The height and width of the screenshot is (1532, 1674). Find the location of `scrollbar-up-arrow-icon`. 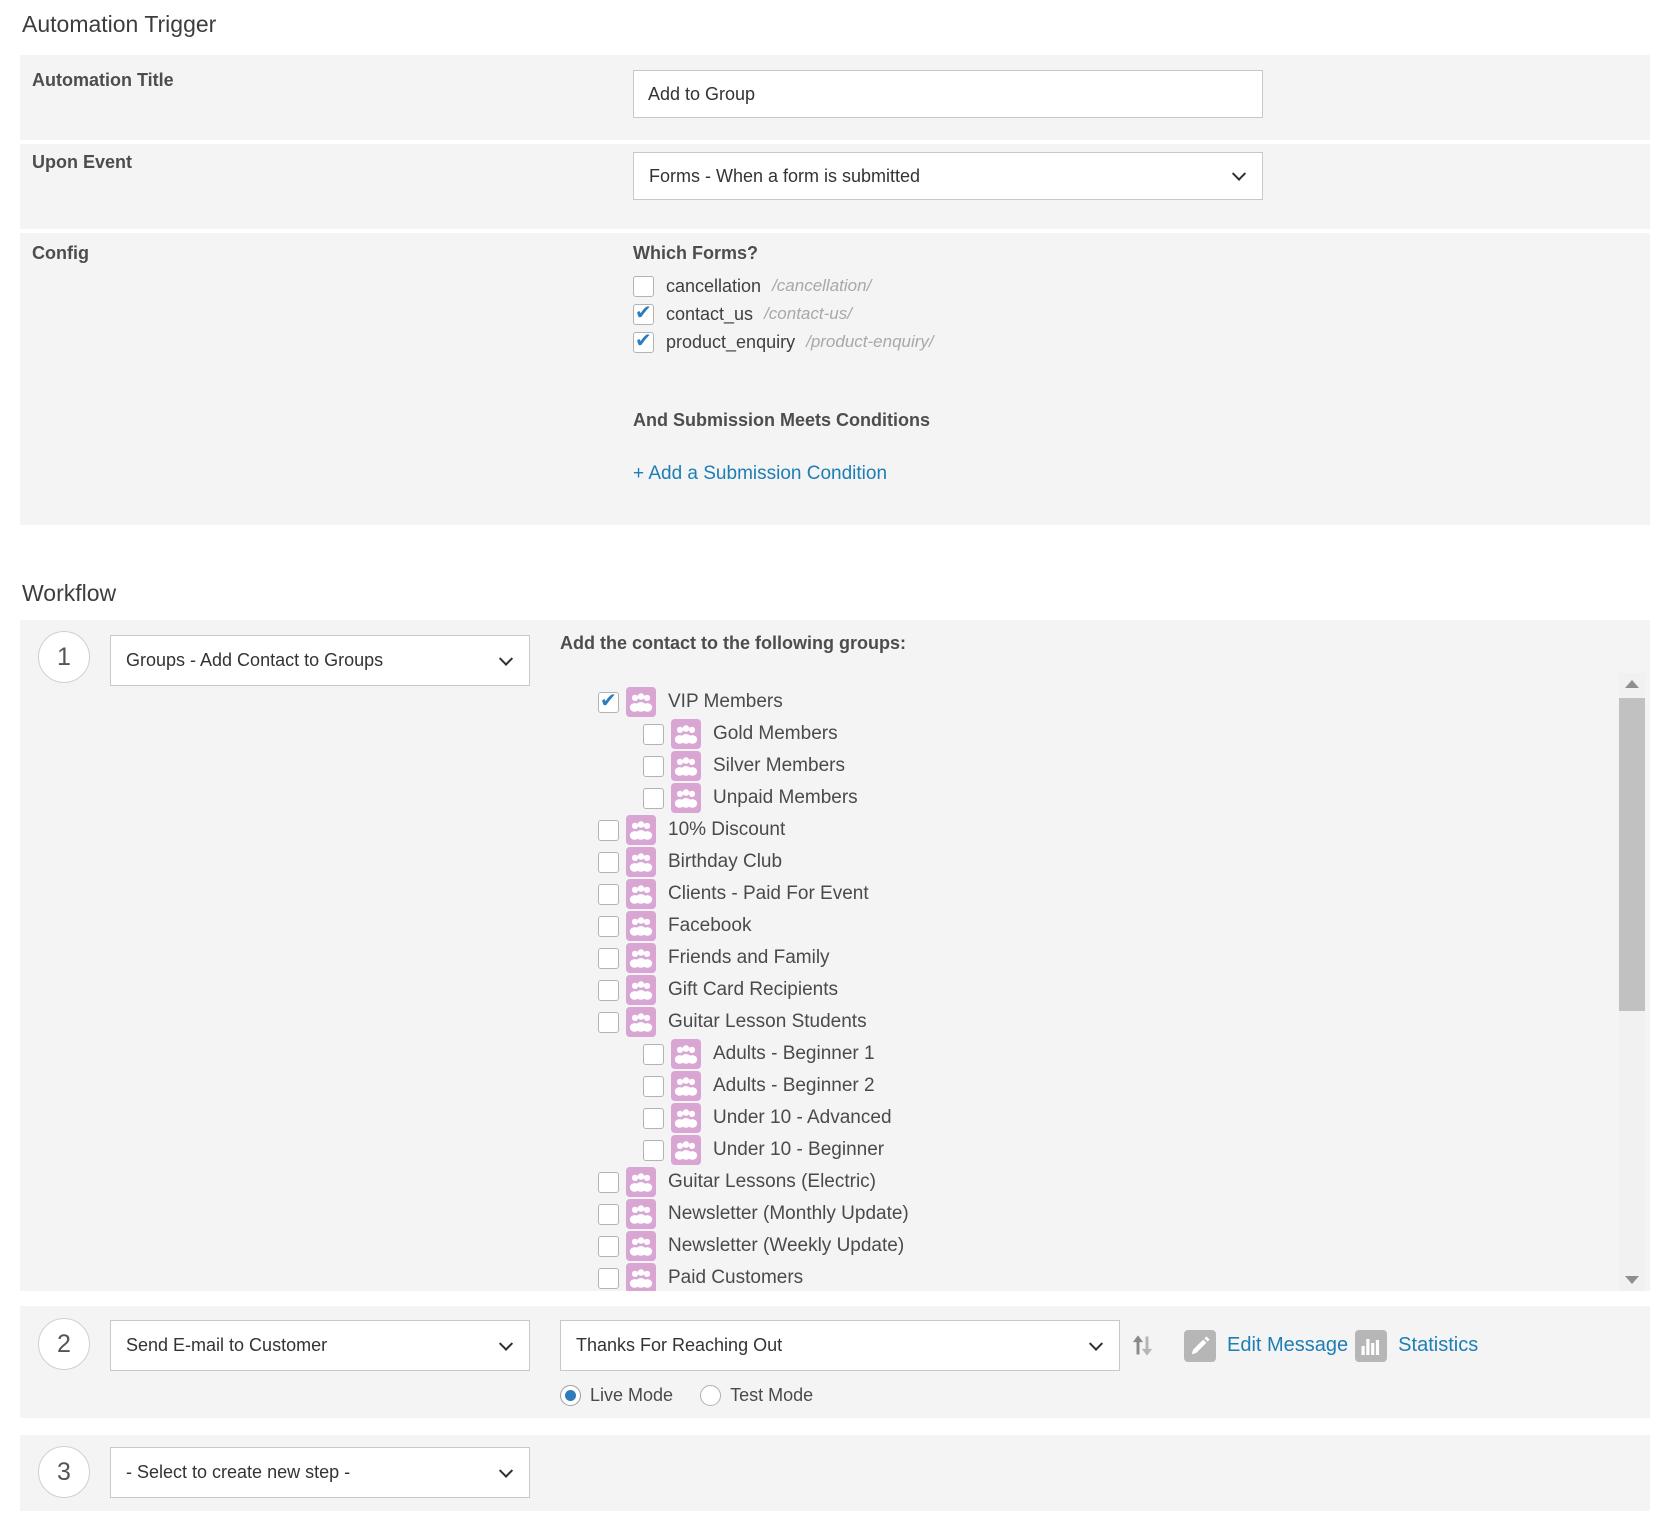

scrollbar-up-arrow-icon is located at coordinates (1632, 684).